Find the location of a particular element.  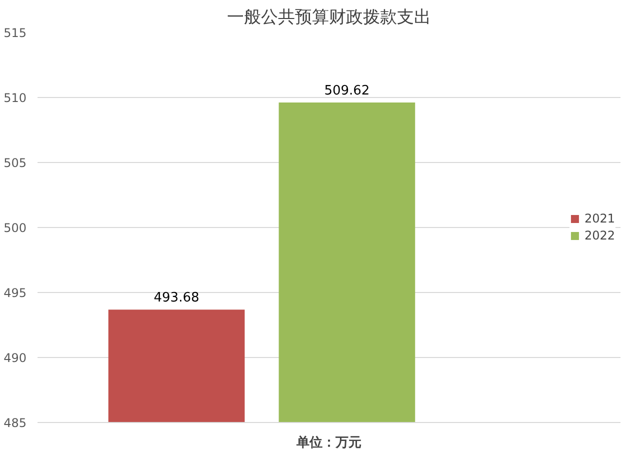

y-tick-label: 500 is located at coordinates (15, 228).